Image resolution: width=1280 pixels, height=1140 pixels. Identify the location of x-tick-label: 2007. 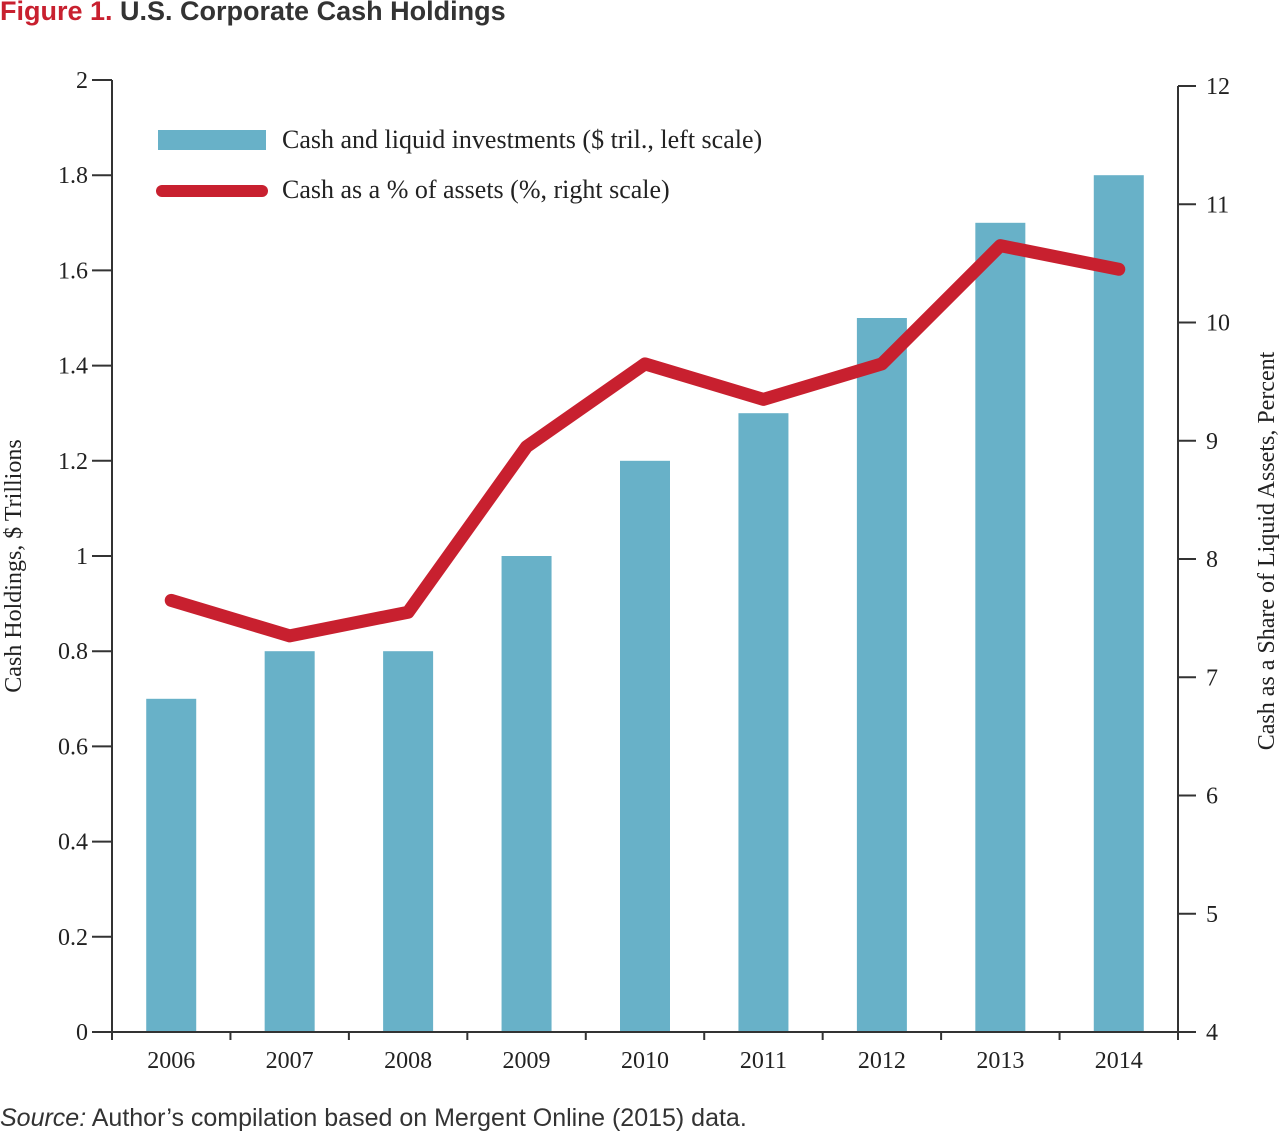
(290, 1061).